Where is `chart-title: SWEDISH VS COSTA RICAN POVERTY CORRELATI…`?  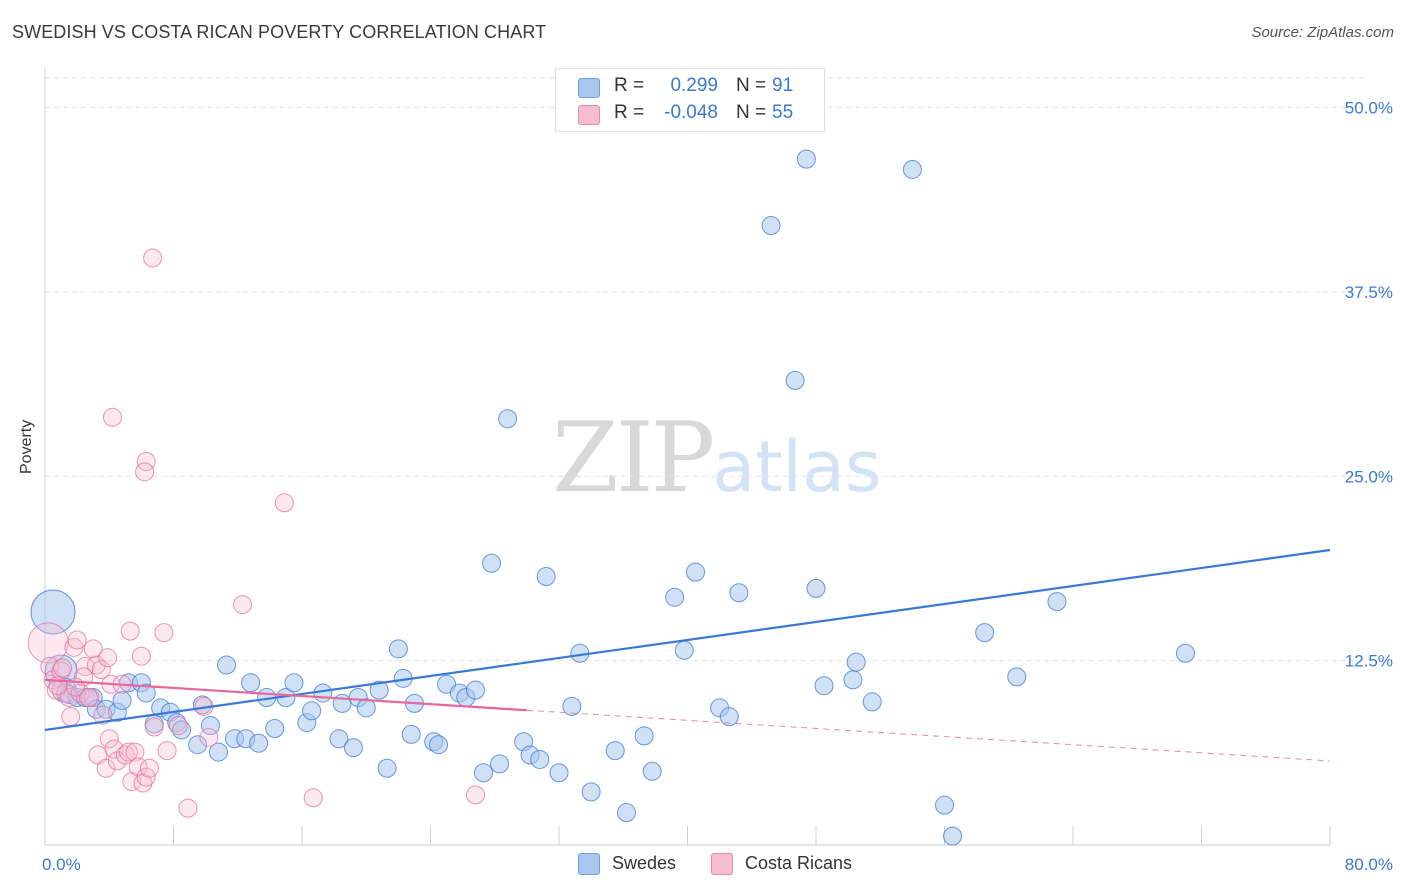 chart-title: SWEDISH VS COSTA RICAN POVERTY CORRELATI… is located at coordinates (279, 32).